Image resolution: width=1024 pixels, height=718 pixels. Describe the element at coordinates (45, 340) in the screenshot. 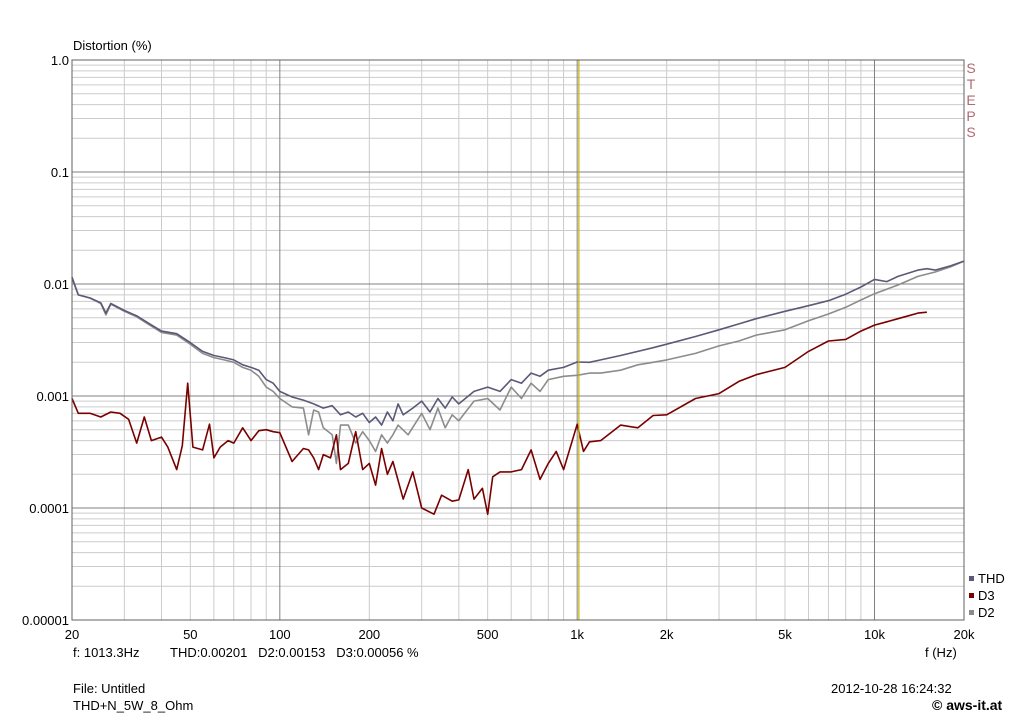

I see `y-tick-labels: 1.0 0.1 0.01 0.001 0.0001 0.00001` at that location.